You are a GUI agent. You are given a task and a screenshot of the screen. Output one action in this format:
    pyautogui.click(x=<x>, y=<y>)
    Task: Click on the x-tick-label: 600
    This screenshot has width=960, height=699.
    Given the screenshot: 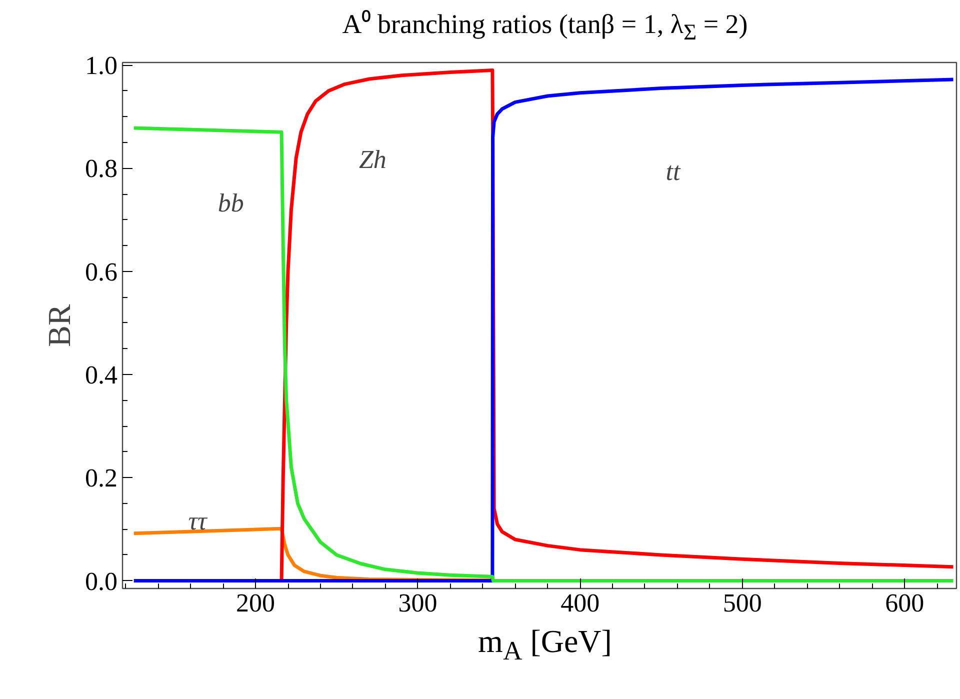 What is the action you would take?
    pyautogui.click(x=904, y=603)
    